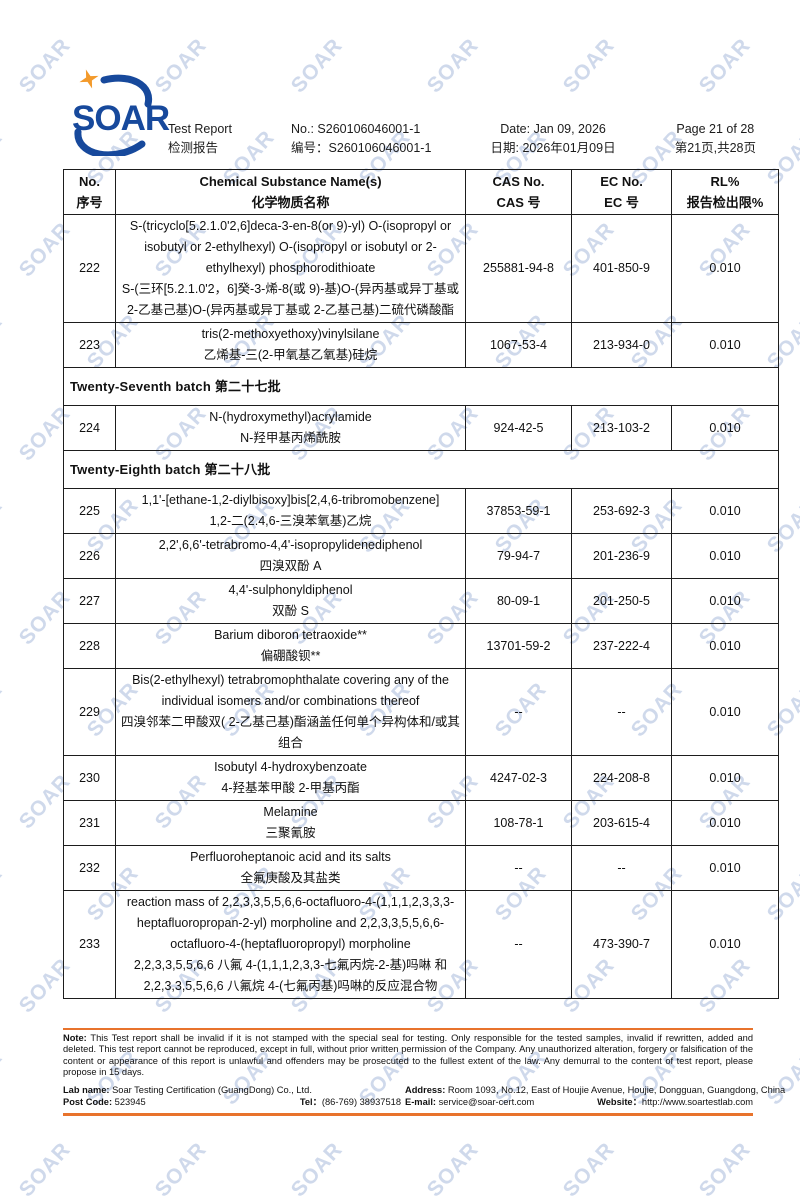  Describe the element at coordinates (518, 511) in the screenshot. I see `cell-cas: 37853-59-1` at that location.